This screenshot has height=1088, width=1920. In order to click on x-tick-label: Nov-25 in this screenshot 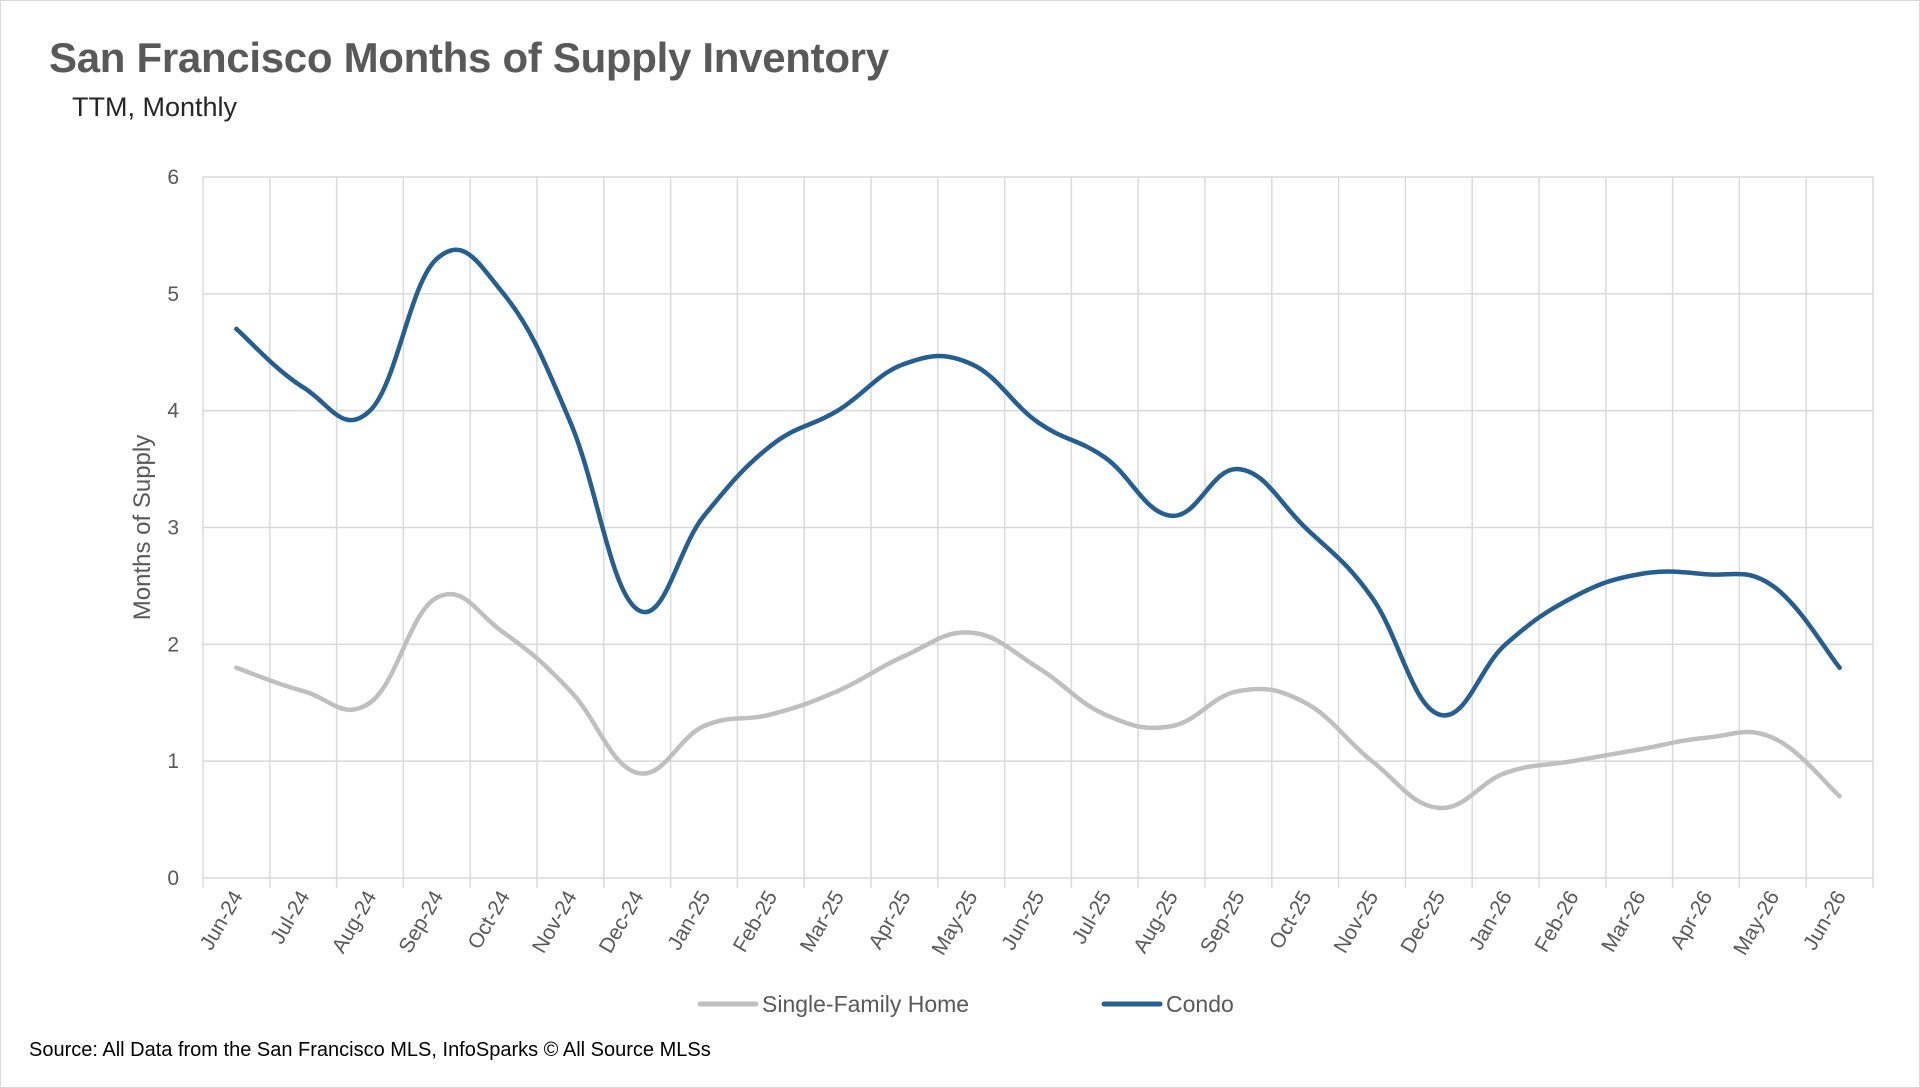, I will do `click(1357, 922)`.